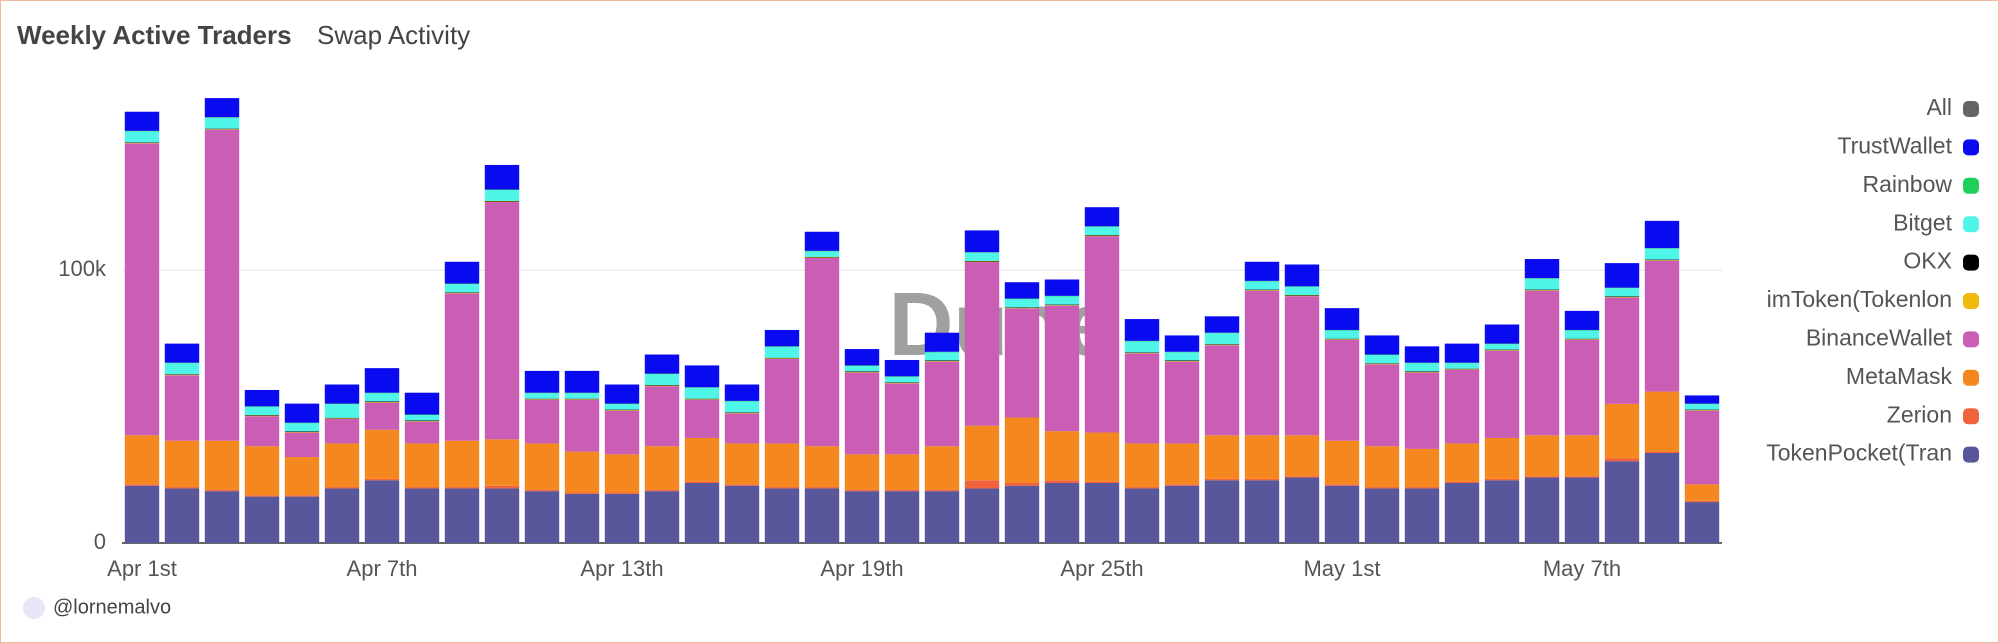 The image size is (1999, 643). Describe the element at coordinates (621, 568) in the screenshot. I see `x-tick-label: Apr 13th` at that location.